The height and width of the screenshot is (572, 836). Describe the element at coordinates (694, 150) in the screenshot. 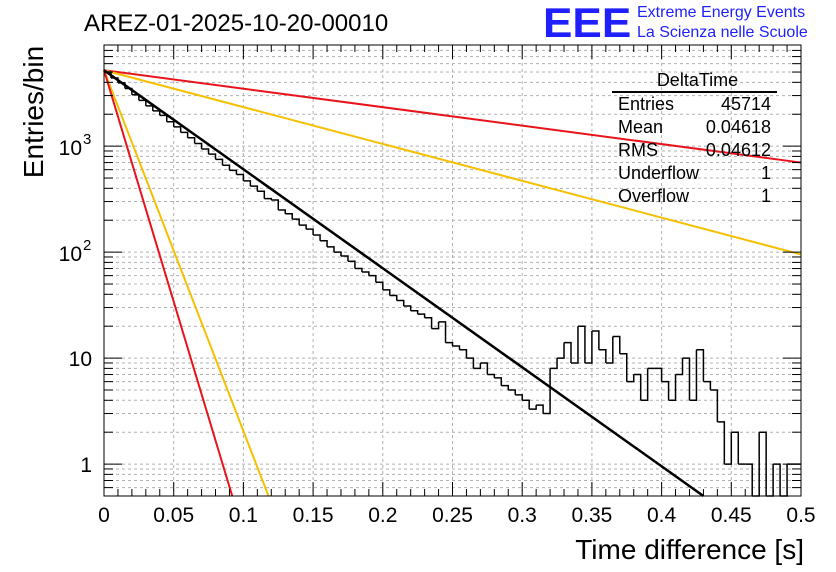

I see `stats-row-rms: RMS 0.04612` at that location.